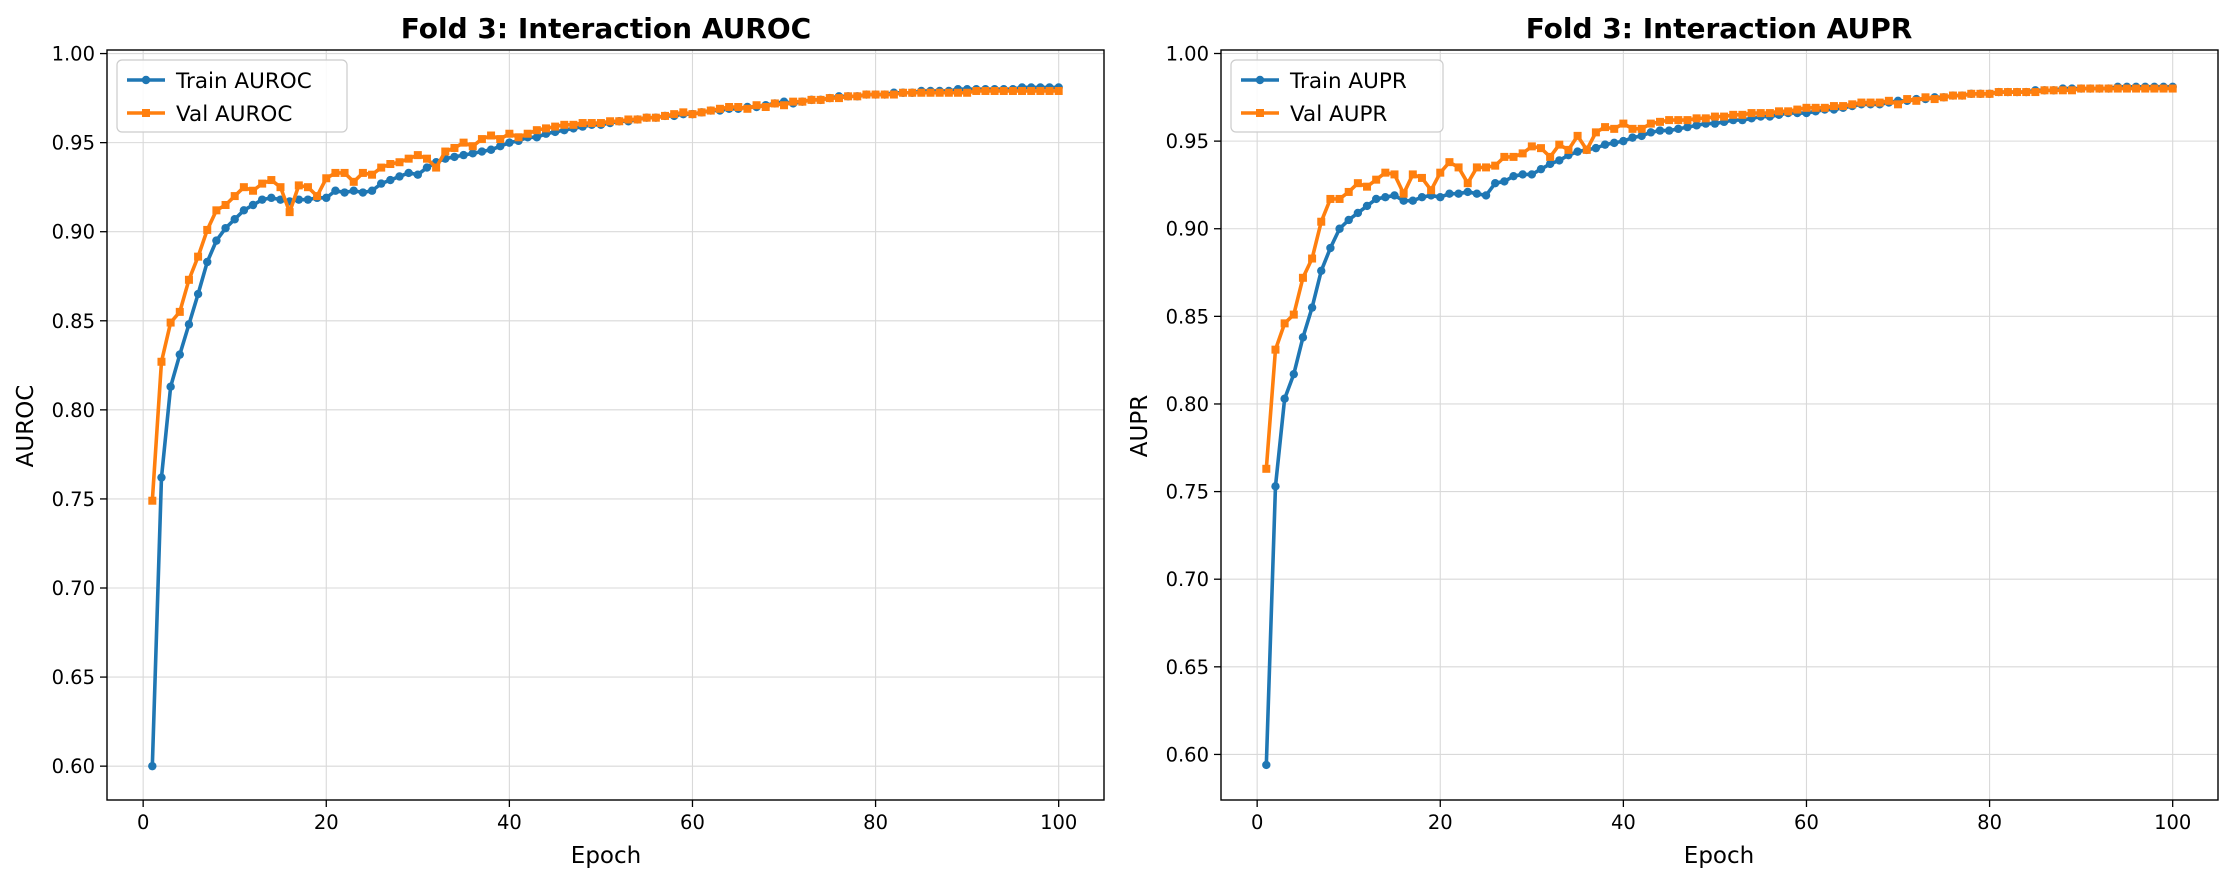 Image resolution: width=2232 pixels, height=886 pixels. Describe the element at coordinates (1140, 426) in the screenshot. I see `y-axis-label: AUPR` at that location.